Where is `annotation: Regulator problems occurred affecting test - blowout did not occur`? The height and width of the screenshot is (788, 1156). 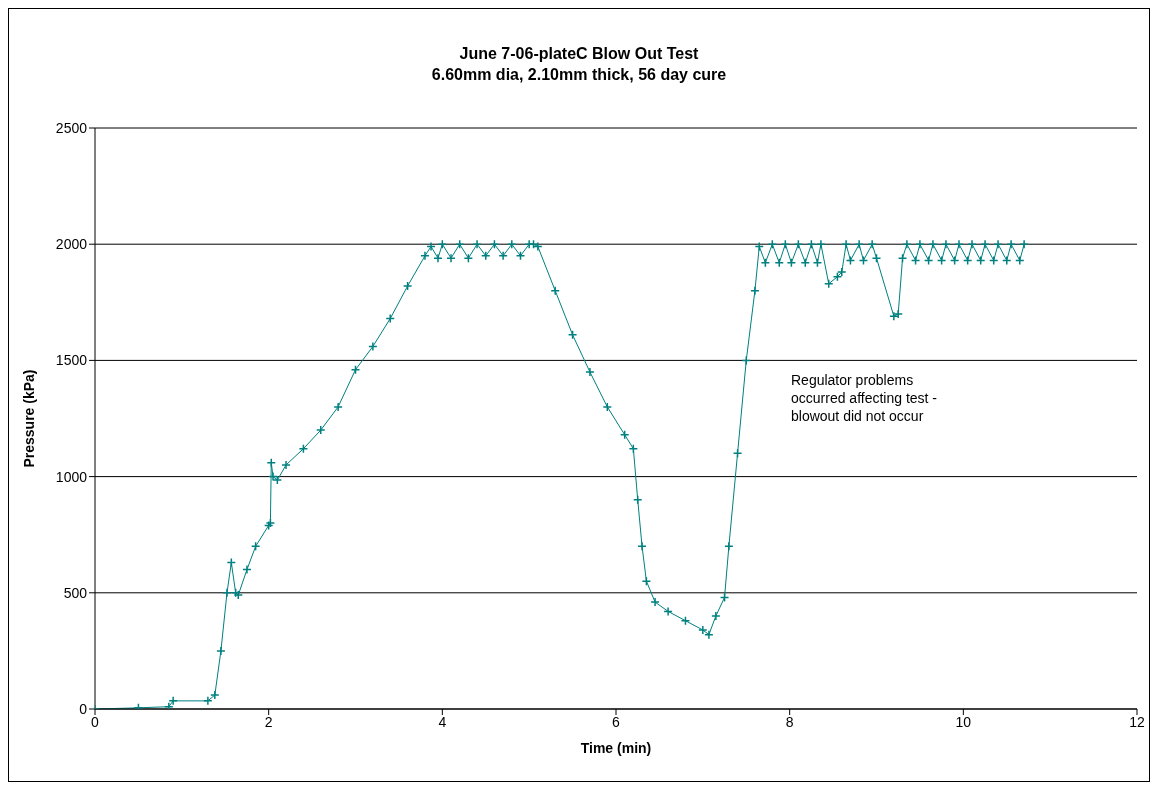
annotation: Regulator problems occurred affecting test - blowout did not occur is located at coordinates (865, 398).